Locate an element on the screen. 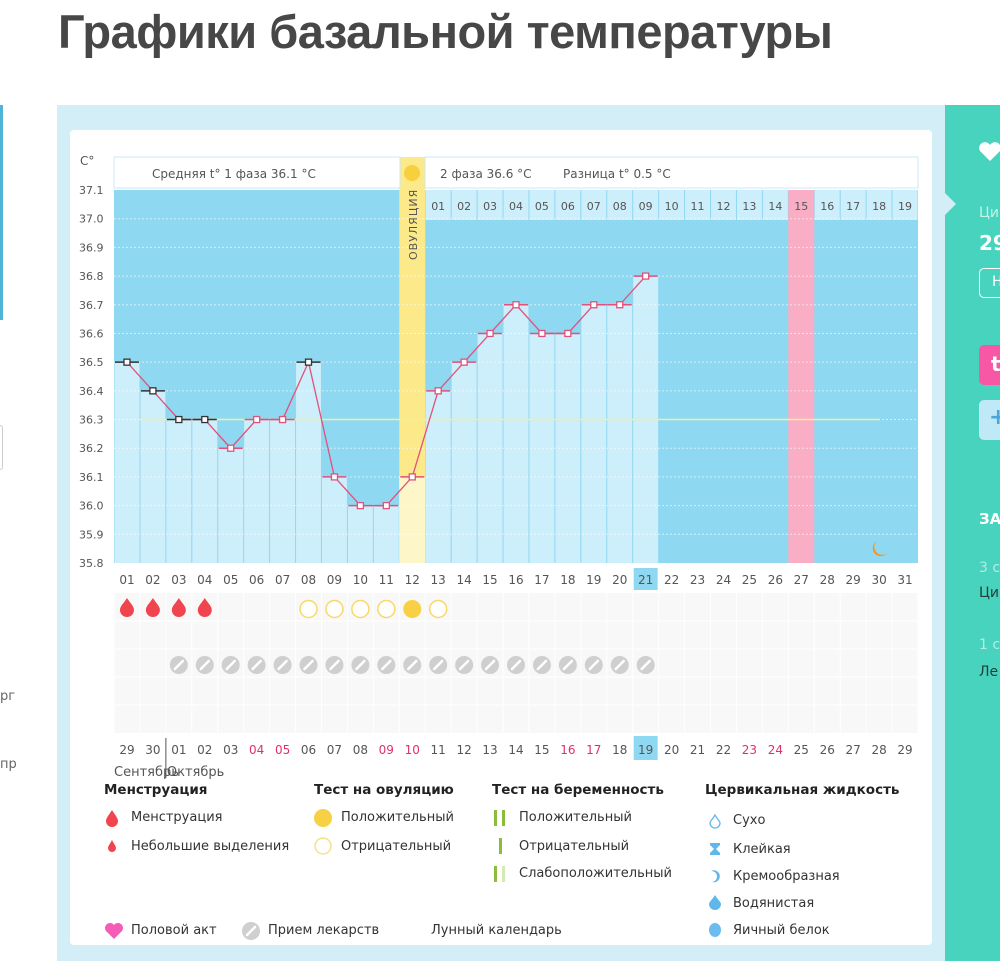 The width and height of the screenshot is (1000, 961). panel-pink-button: t is located at coordinates (989, 365).